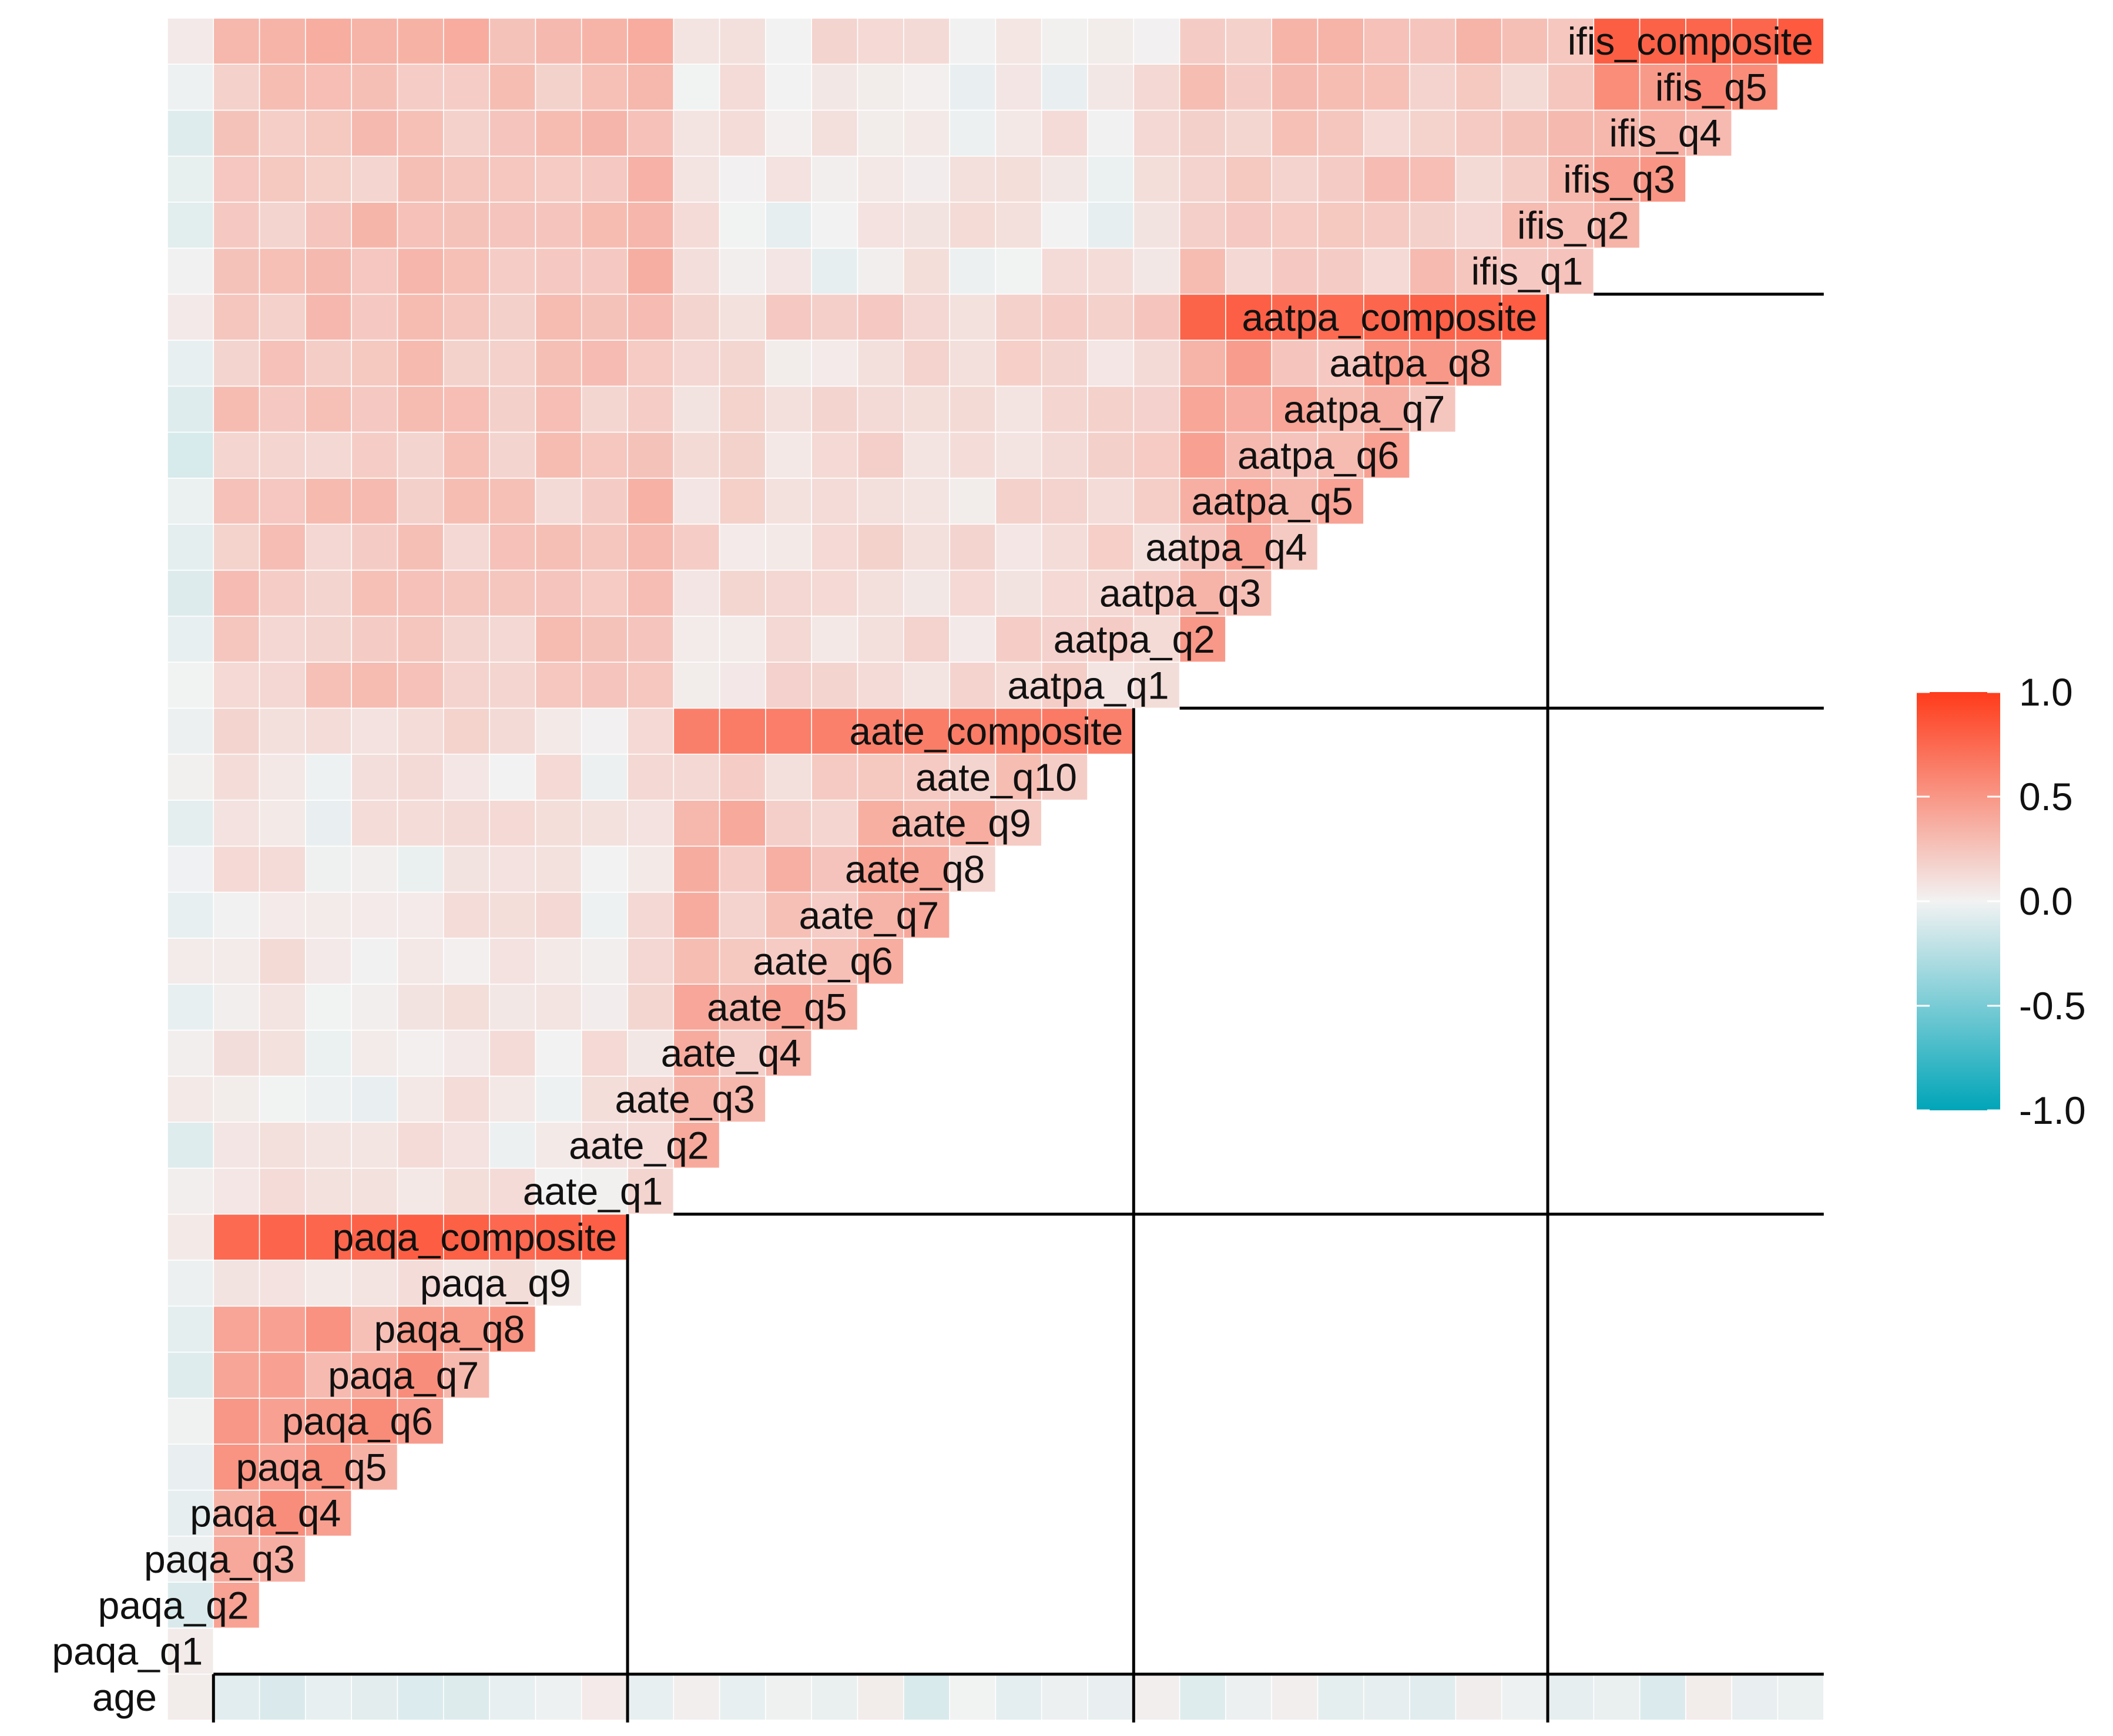  Describe the element at coordinates (1341, 179) in the screenshot. I see `heatmap-cell-ifis_q3-aatpa_q4` at that location.